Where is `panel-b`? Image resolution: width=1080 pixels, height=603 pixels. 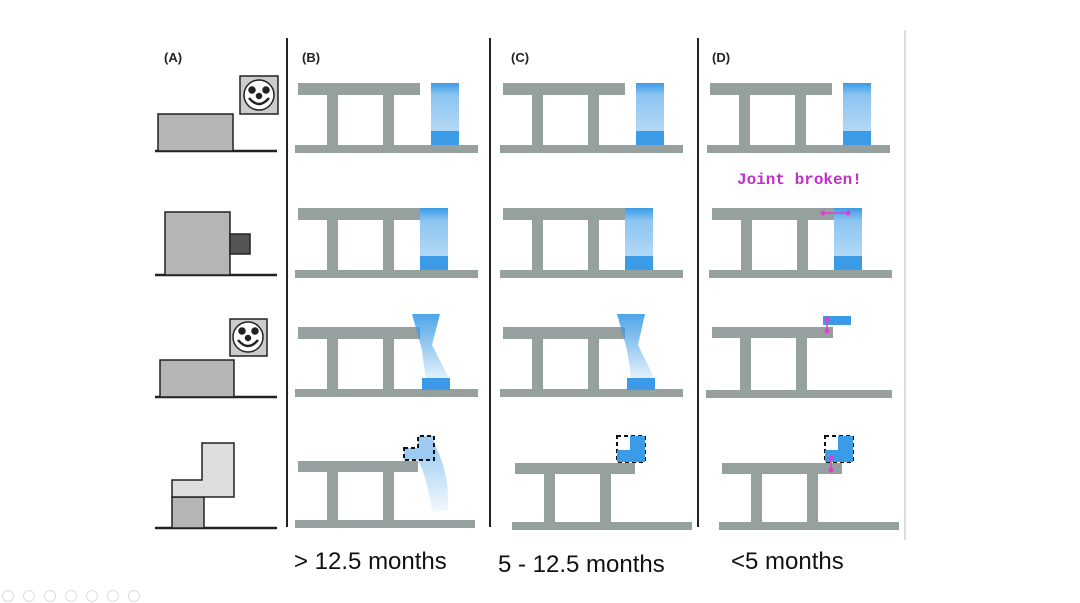 panel-b is located at coordinates (386, 305).